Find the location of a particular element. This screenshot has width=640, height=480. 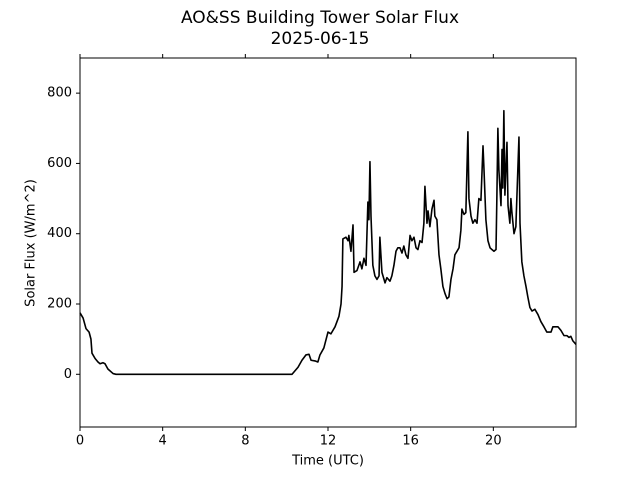

y-tick-label: 0 is located at coordinates (68, 374).